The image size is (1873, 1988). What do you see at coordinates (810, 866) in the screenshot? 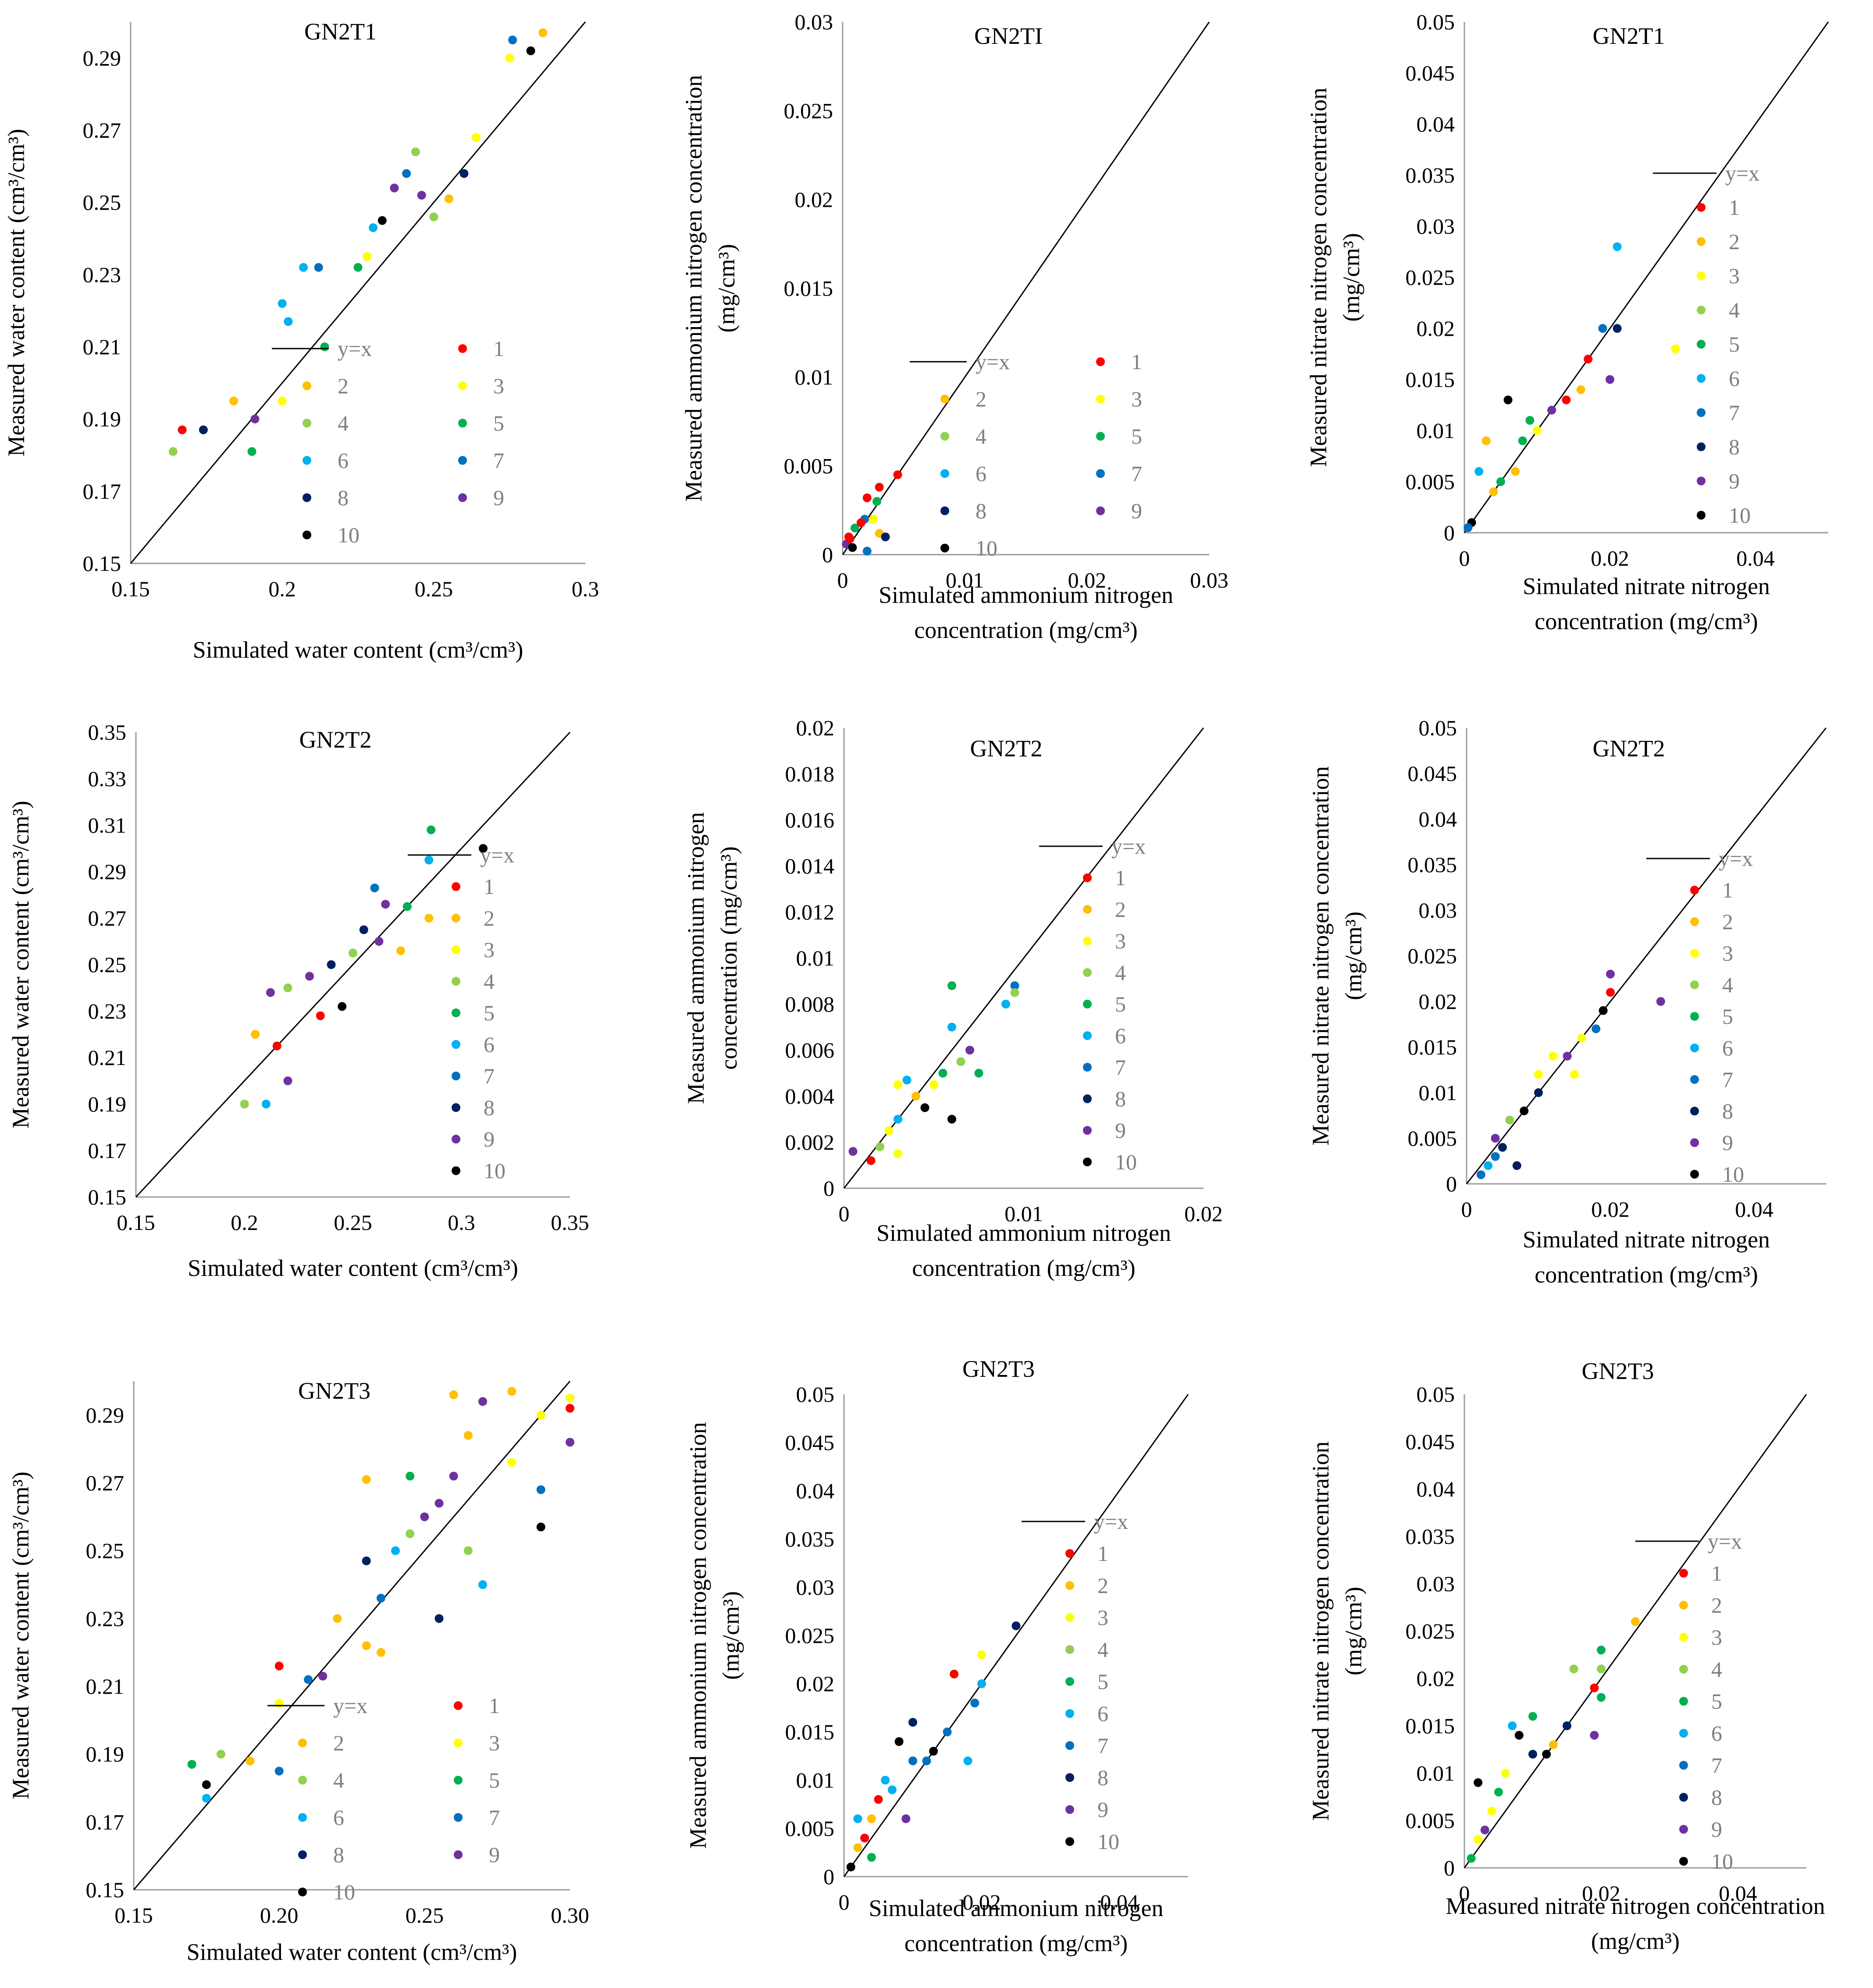
I see `y-tick-label: 0.014` at bounding box center [810, 866].